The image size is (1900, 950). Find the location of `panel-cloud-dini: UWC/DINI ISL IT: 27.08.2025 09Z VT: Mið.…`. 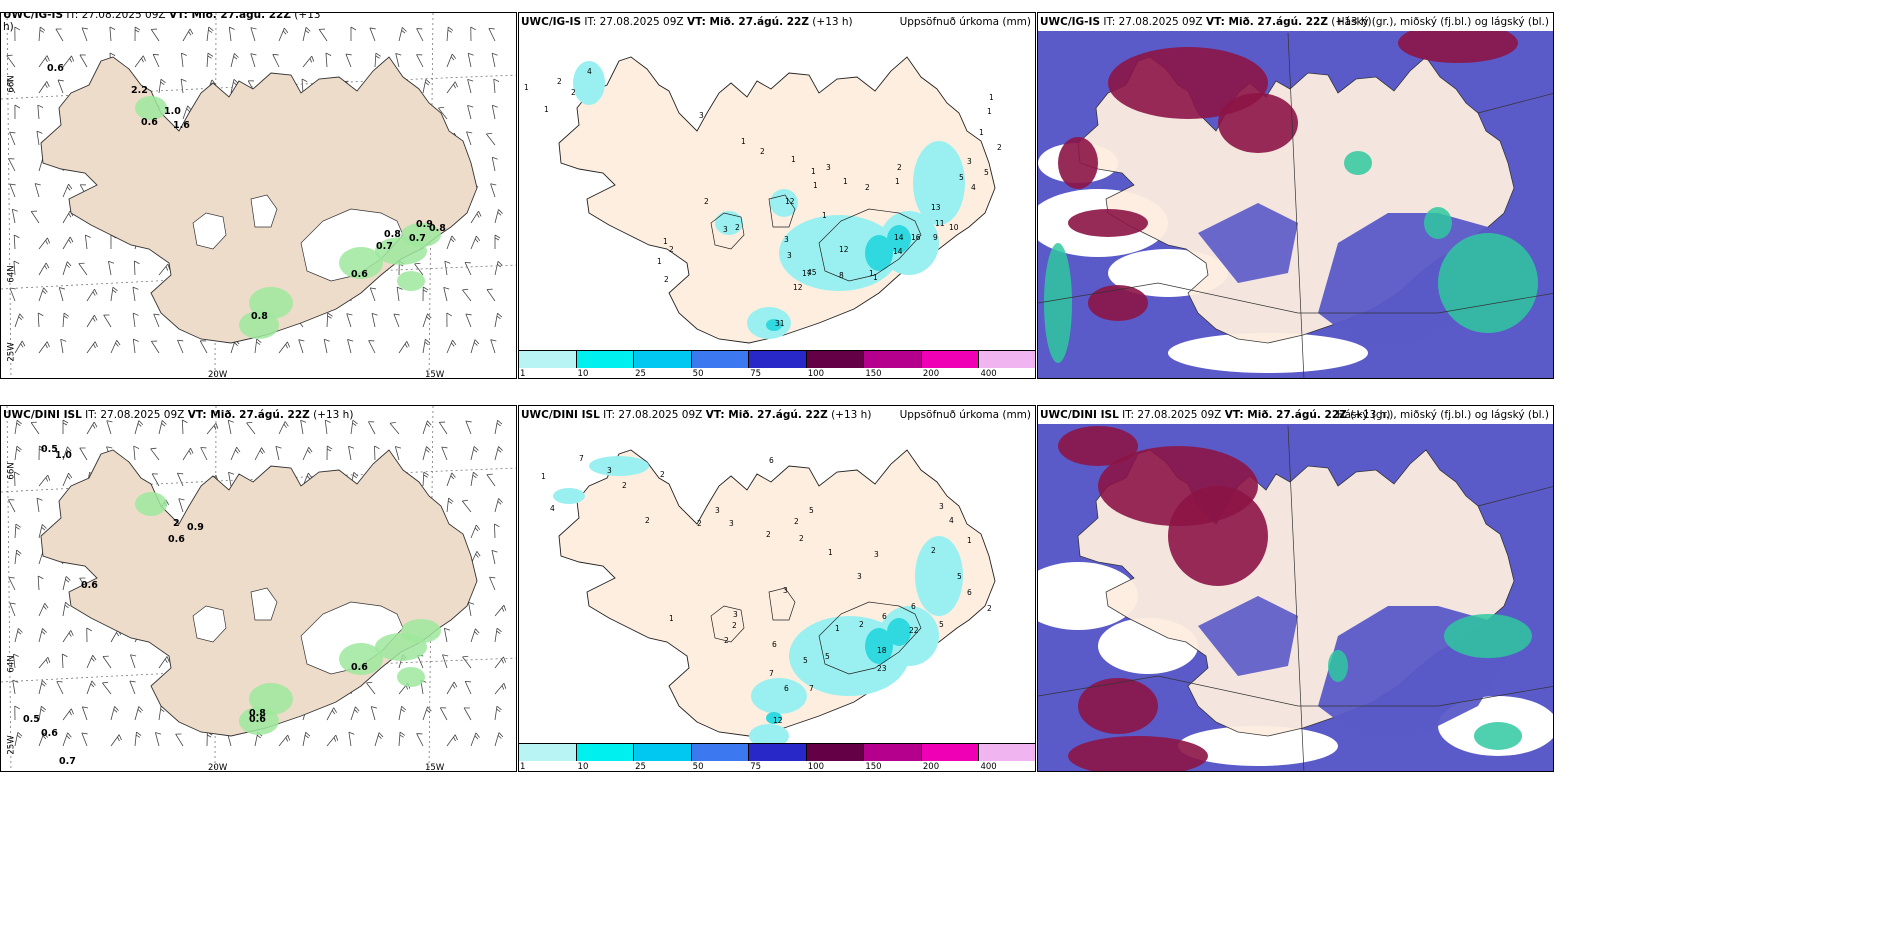

panel-cloud-dini: UWC/DINI ISL IT: 27.08.2025 09Z VT: Mið.… is located at coordinates (1295, 588).